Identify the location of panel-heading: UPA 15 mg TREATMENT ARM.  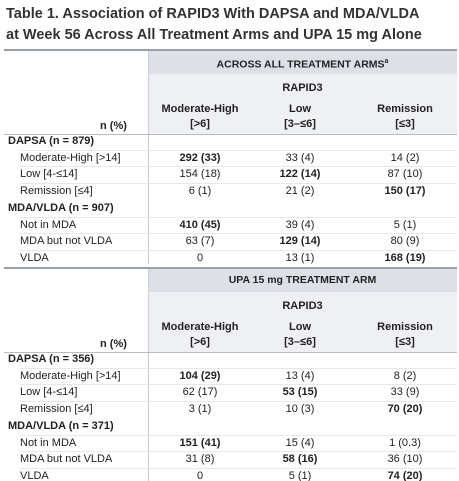
(302, 280).